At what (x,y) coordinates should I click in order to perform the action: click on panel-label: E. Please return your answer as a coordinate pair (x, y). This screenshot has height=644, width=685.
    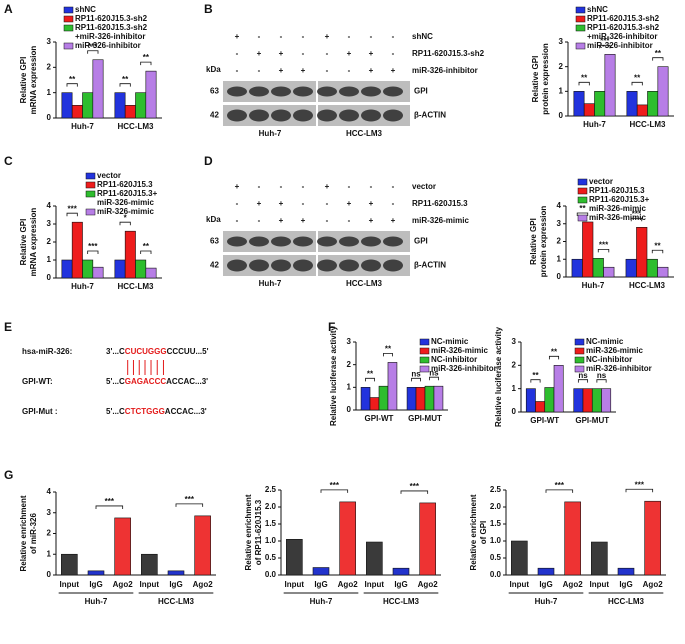
    Looking at the image, I should click on (8, 327).